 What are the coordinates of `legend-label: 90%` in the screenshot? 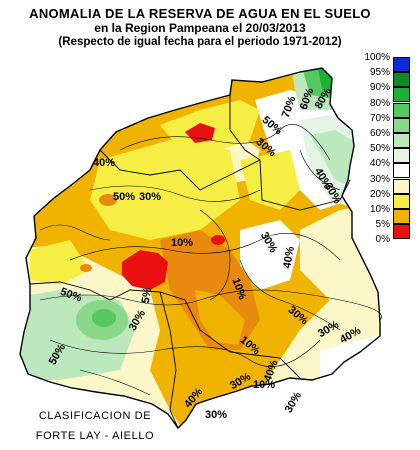 It's located at (379, 88).